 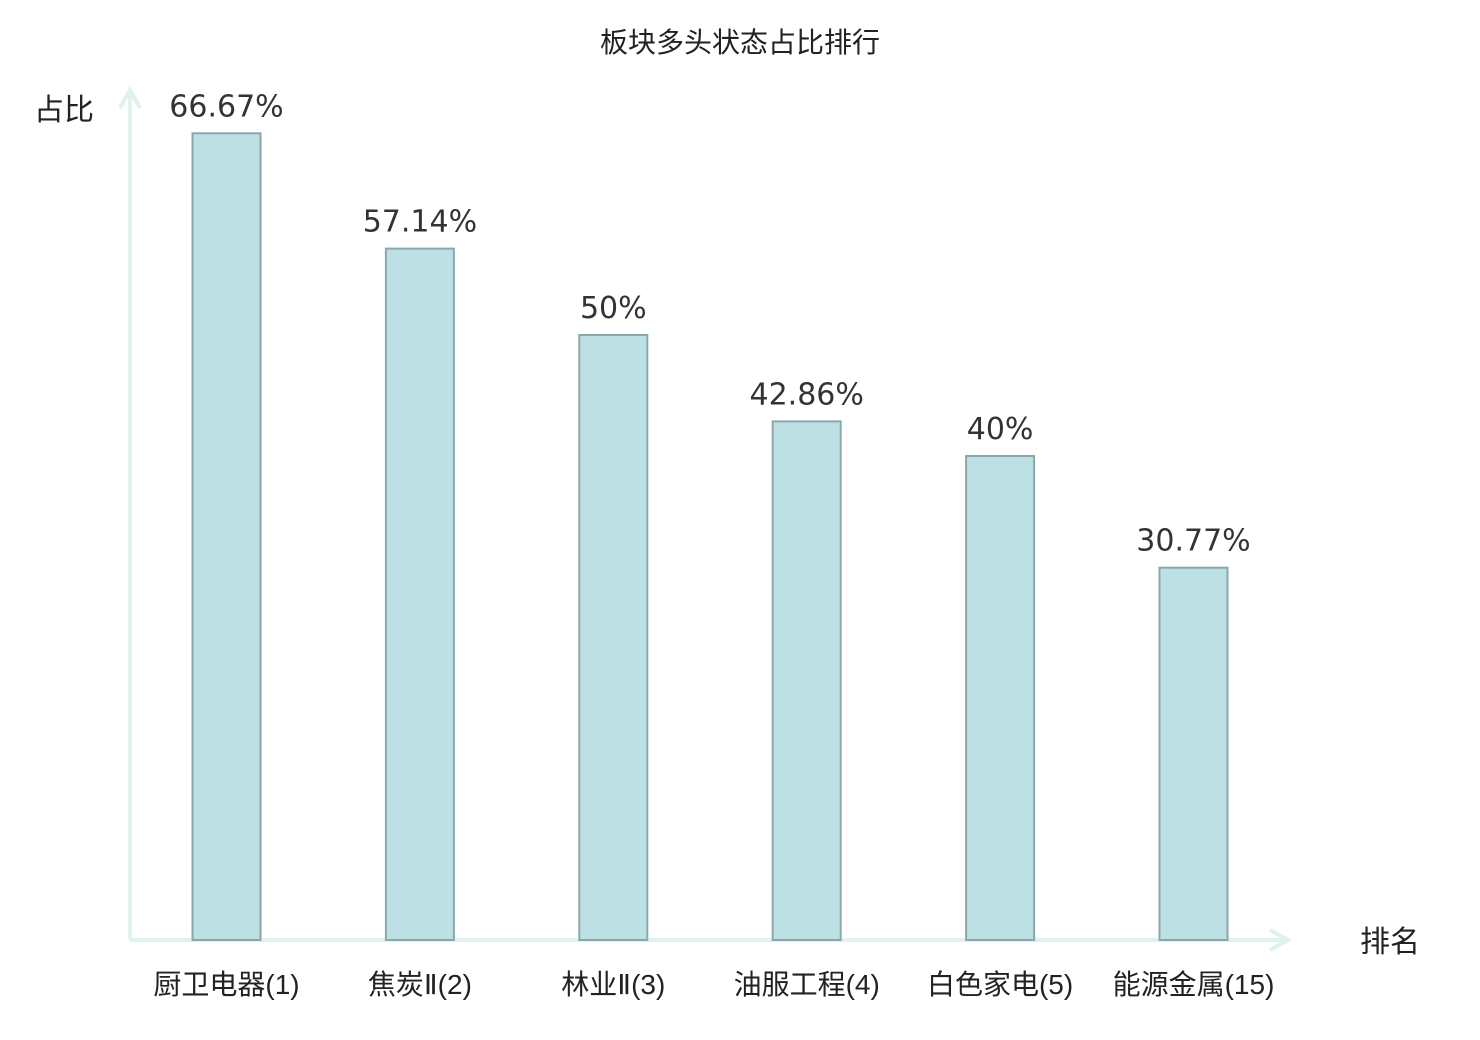 What do you see at coordinates (1281, 940) in the screenshot?
I see `x-axis-arrow-icon` at bounding box center [1281, 940].